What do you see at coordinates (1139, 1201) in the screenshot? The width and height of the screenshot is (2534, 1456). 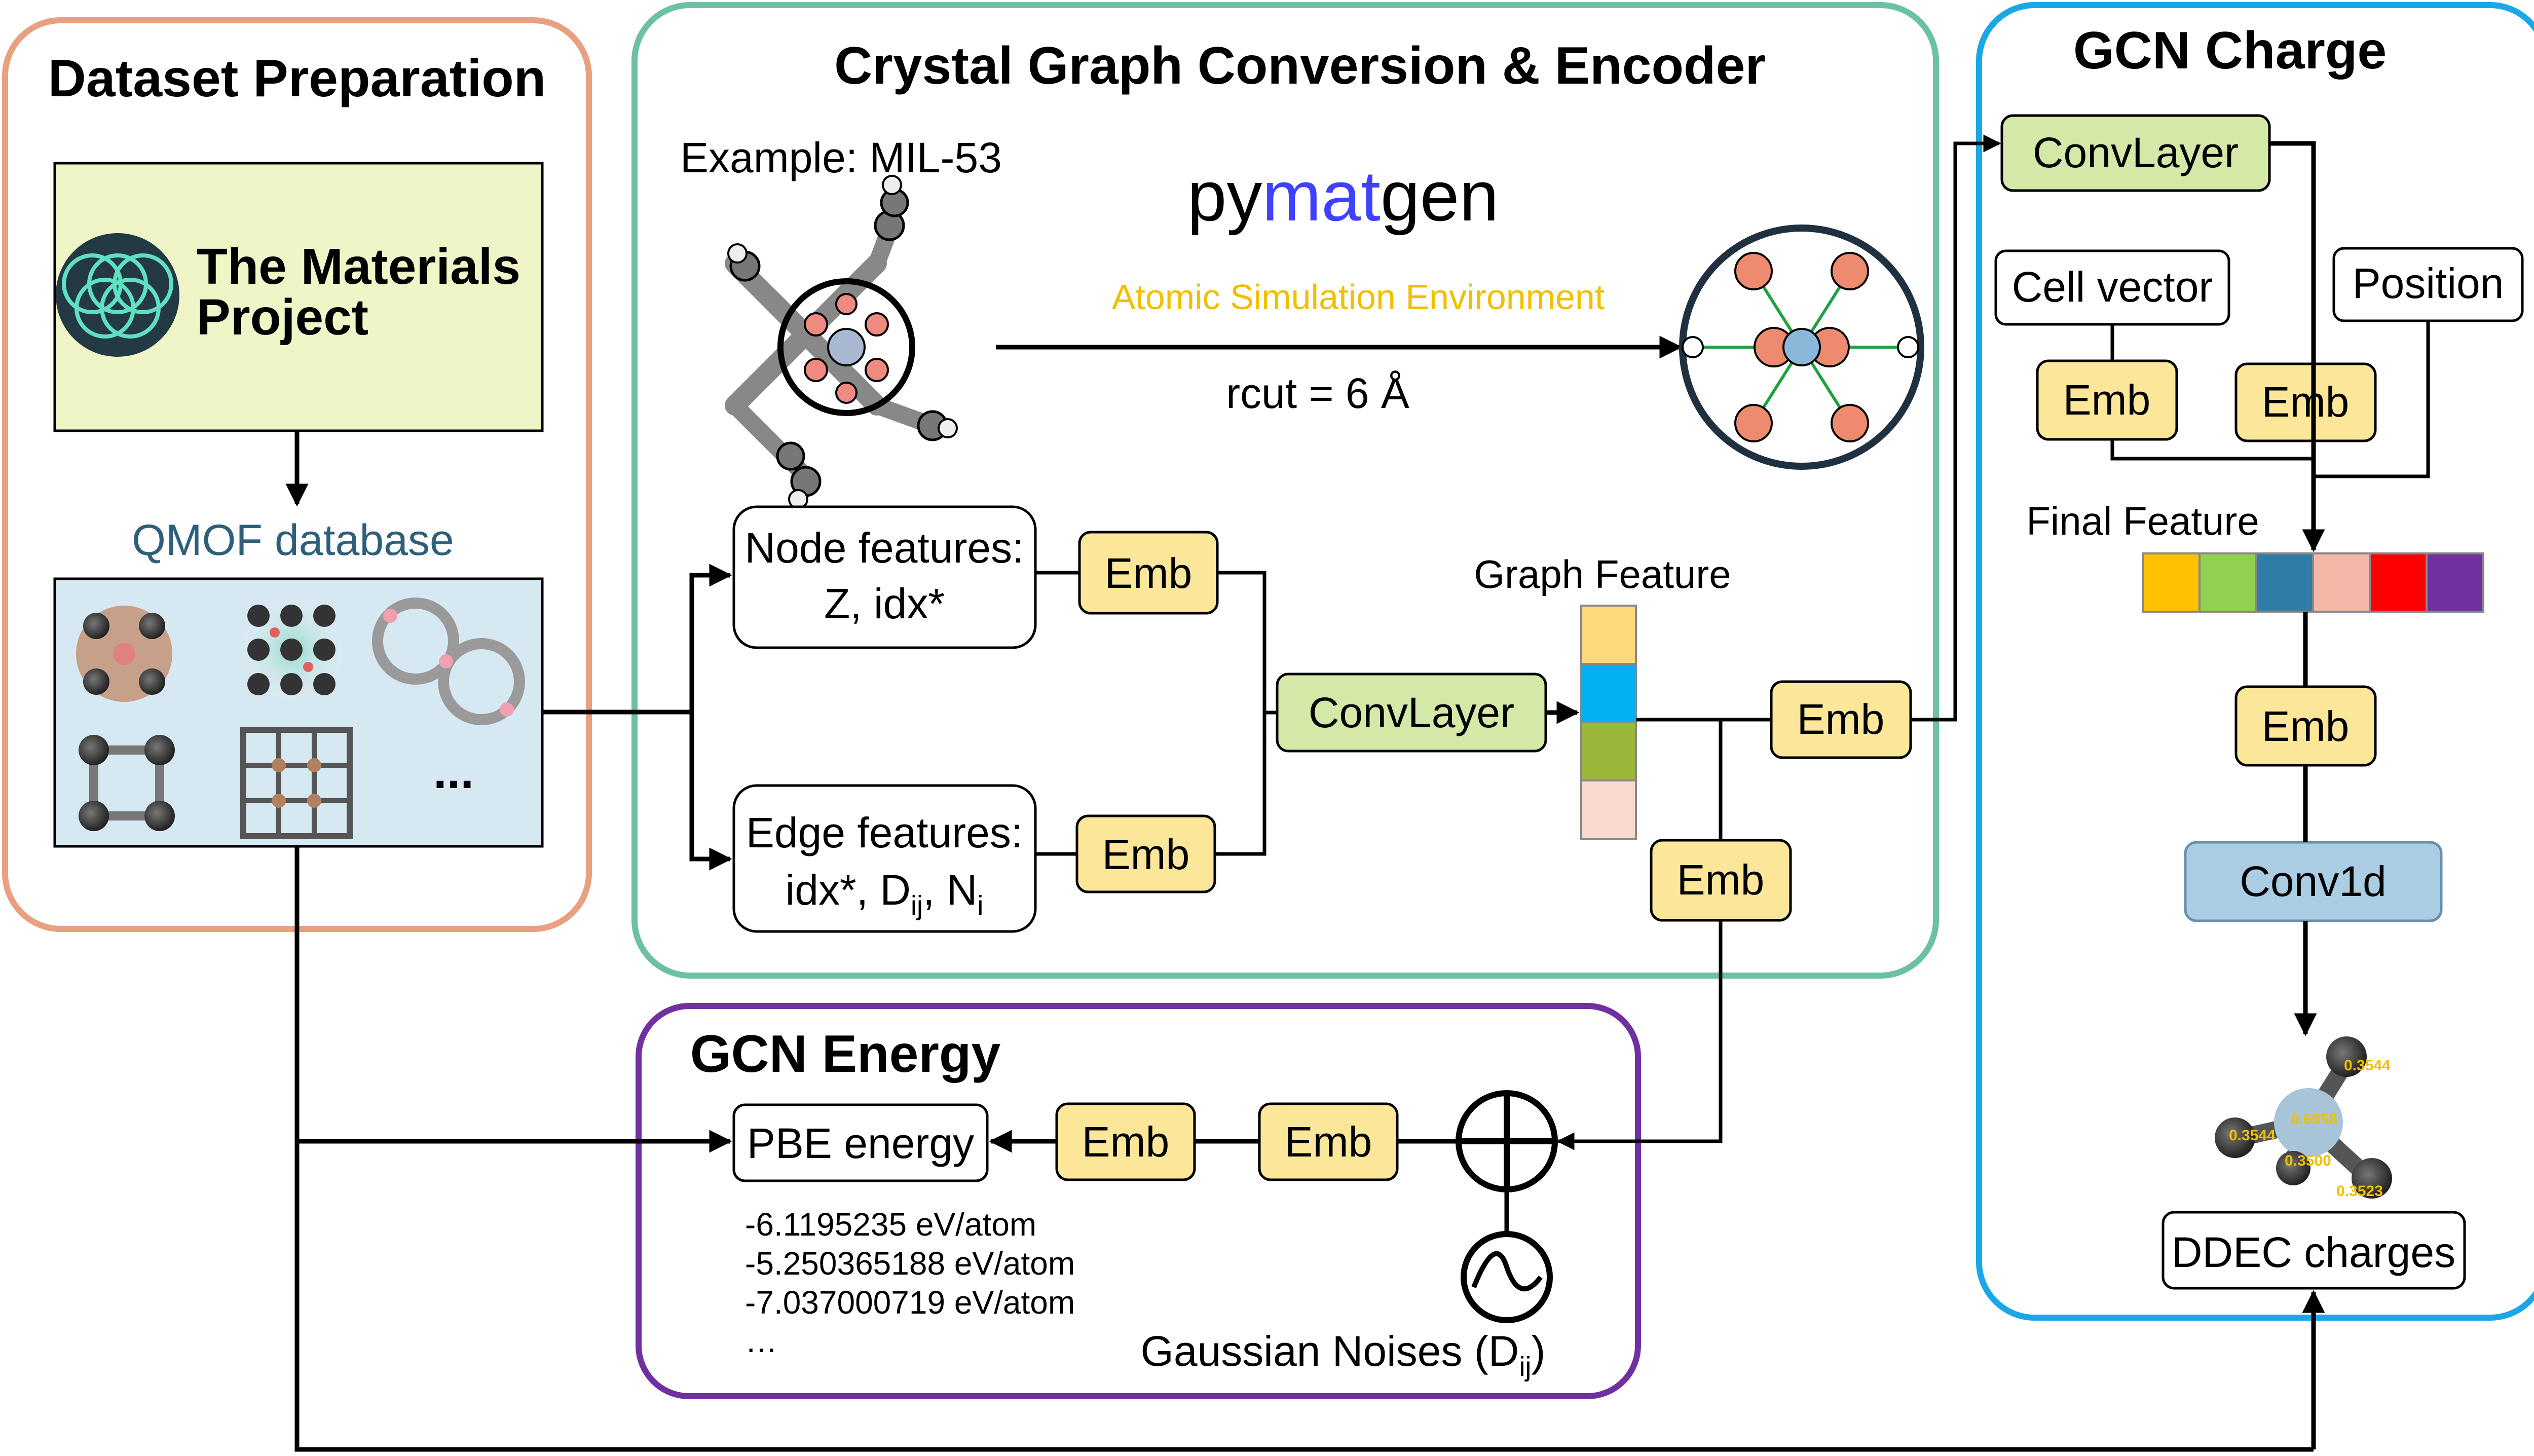 I see `gcn-energy-frame` at bounding box center [1139, 1201].